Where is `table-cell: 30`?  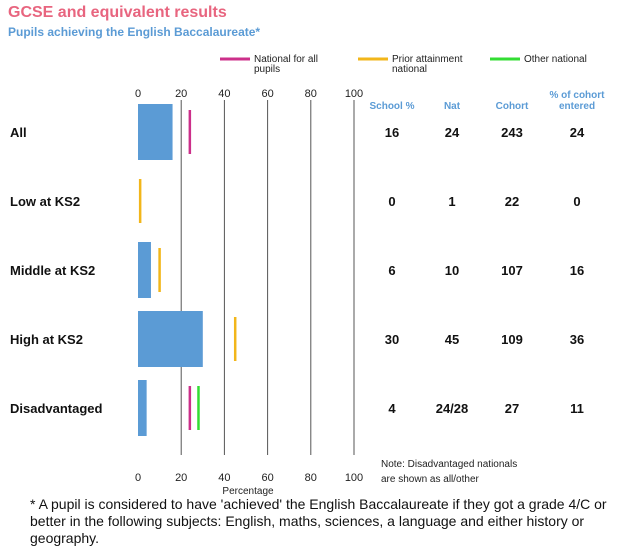 table-cell: 30 is located at coordinates (392, 339).